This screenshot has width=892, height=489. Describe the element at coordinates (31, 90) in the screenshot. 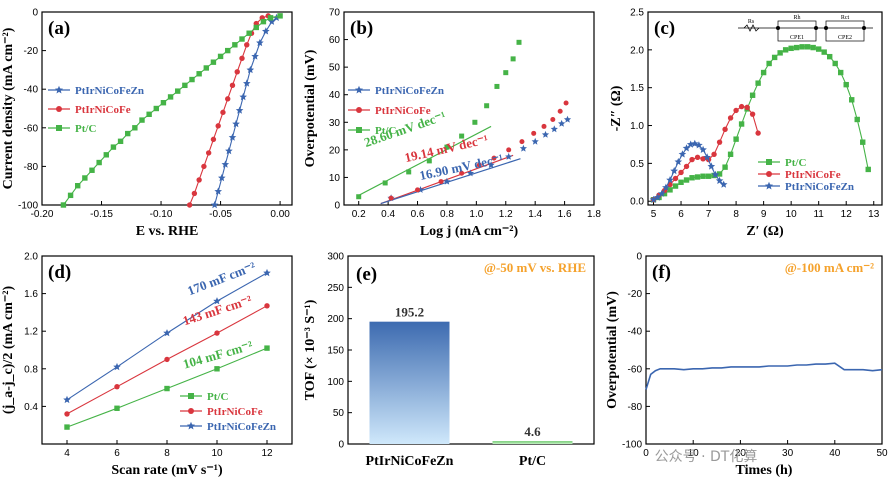

I see `y-tick-label: -40` at that location.